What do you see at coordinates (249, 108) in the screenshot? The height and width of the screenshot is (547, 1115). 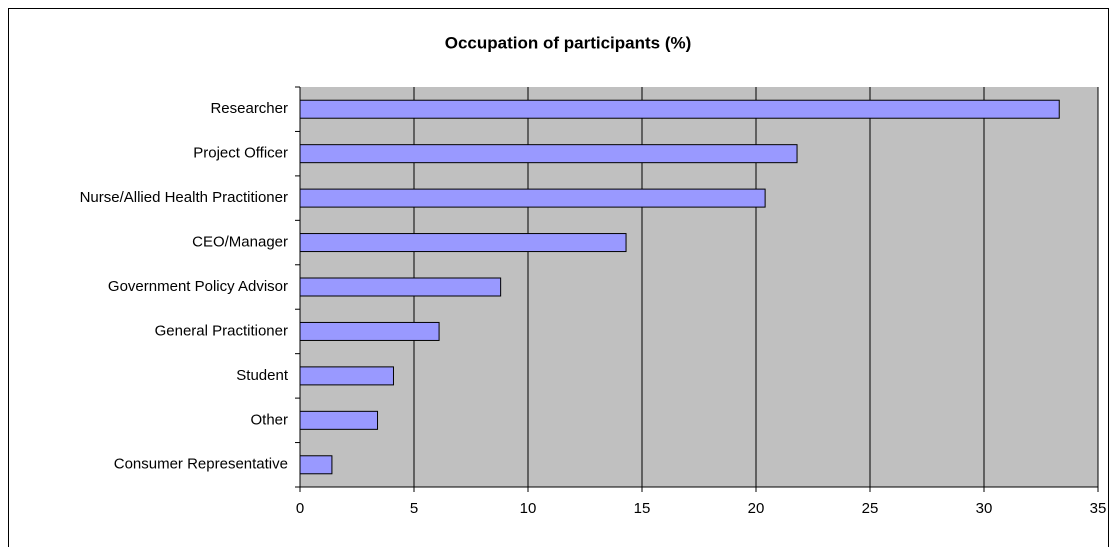 I see `y-tick-label: Researcher` at bounding box center [249, 108].